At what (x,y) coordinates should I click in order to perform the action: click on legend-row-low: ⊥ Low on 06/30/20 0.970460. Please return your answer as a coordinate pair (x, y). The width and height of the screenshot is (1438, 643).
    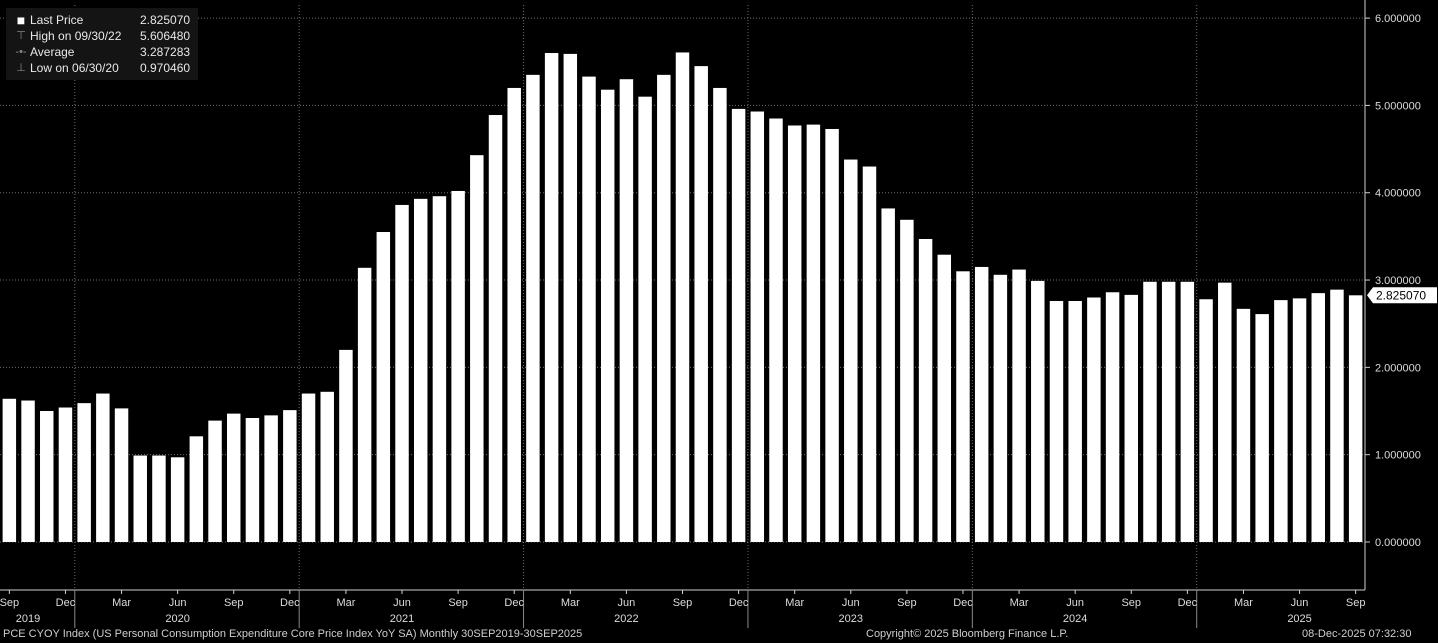
    Looking at the image, I should click on (101, 68).